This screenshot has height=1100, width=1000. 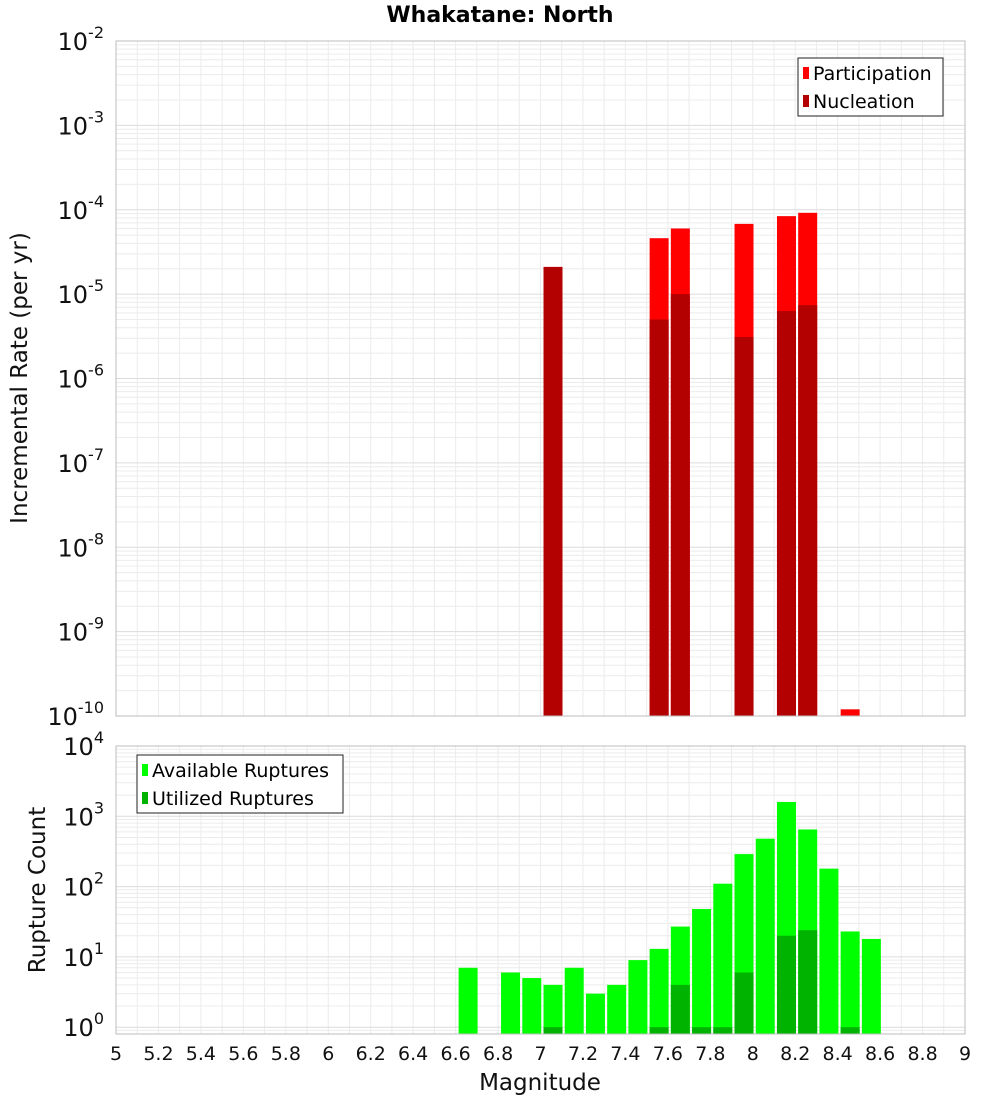 What do you see at coordinates (158, 1054) in the screenshot?
I see `x-tick-label: 5.2` at bounding box center [158, 1054].